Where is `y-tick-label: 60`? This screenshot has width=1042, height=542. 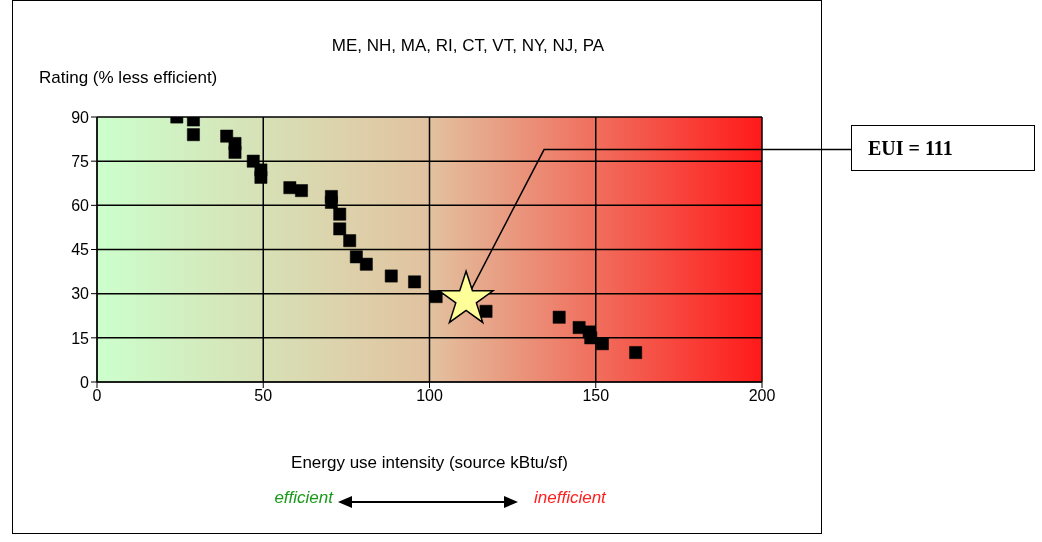 y-tick-label: 60 is located at coordinates (80, 206).